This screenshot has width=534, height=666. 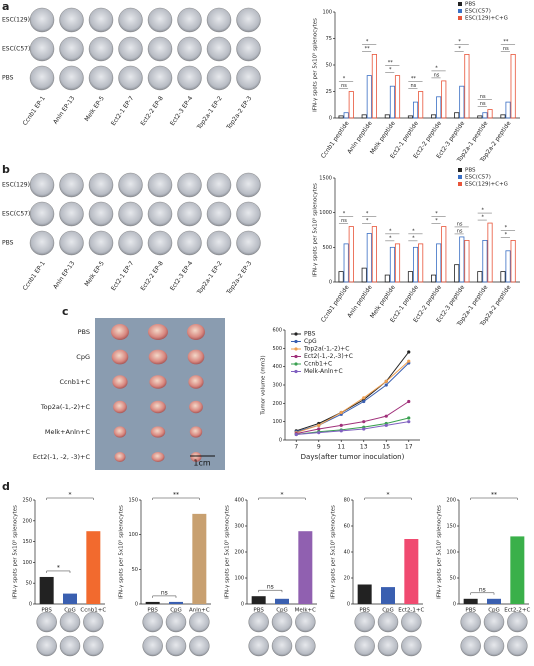 What do you see at coordinates (201, 463) in the screenshot?
I see `scale-label: 1cm` at bounding box center [201, 463].